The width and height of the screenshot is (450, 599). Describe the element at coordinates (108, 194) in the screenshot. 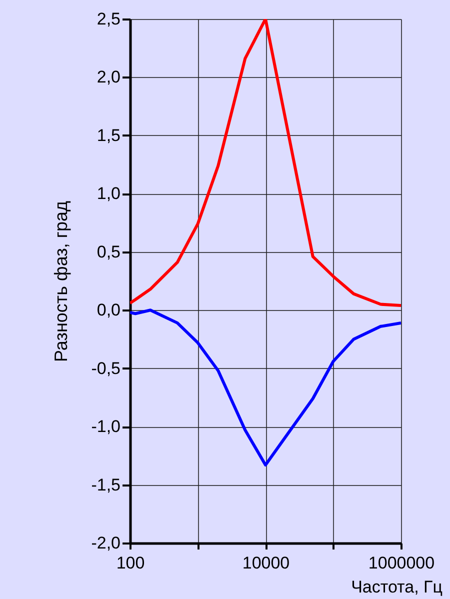

I see `y-tick-label: 1,0` at that location.